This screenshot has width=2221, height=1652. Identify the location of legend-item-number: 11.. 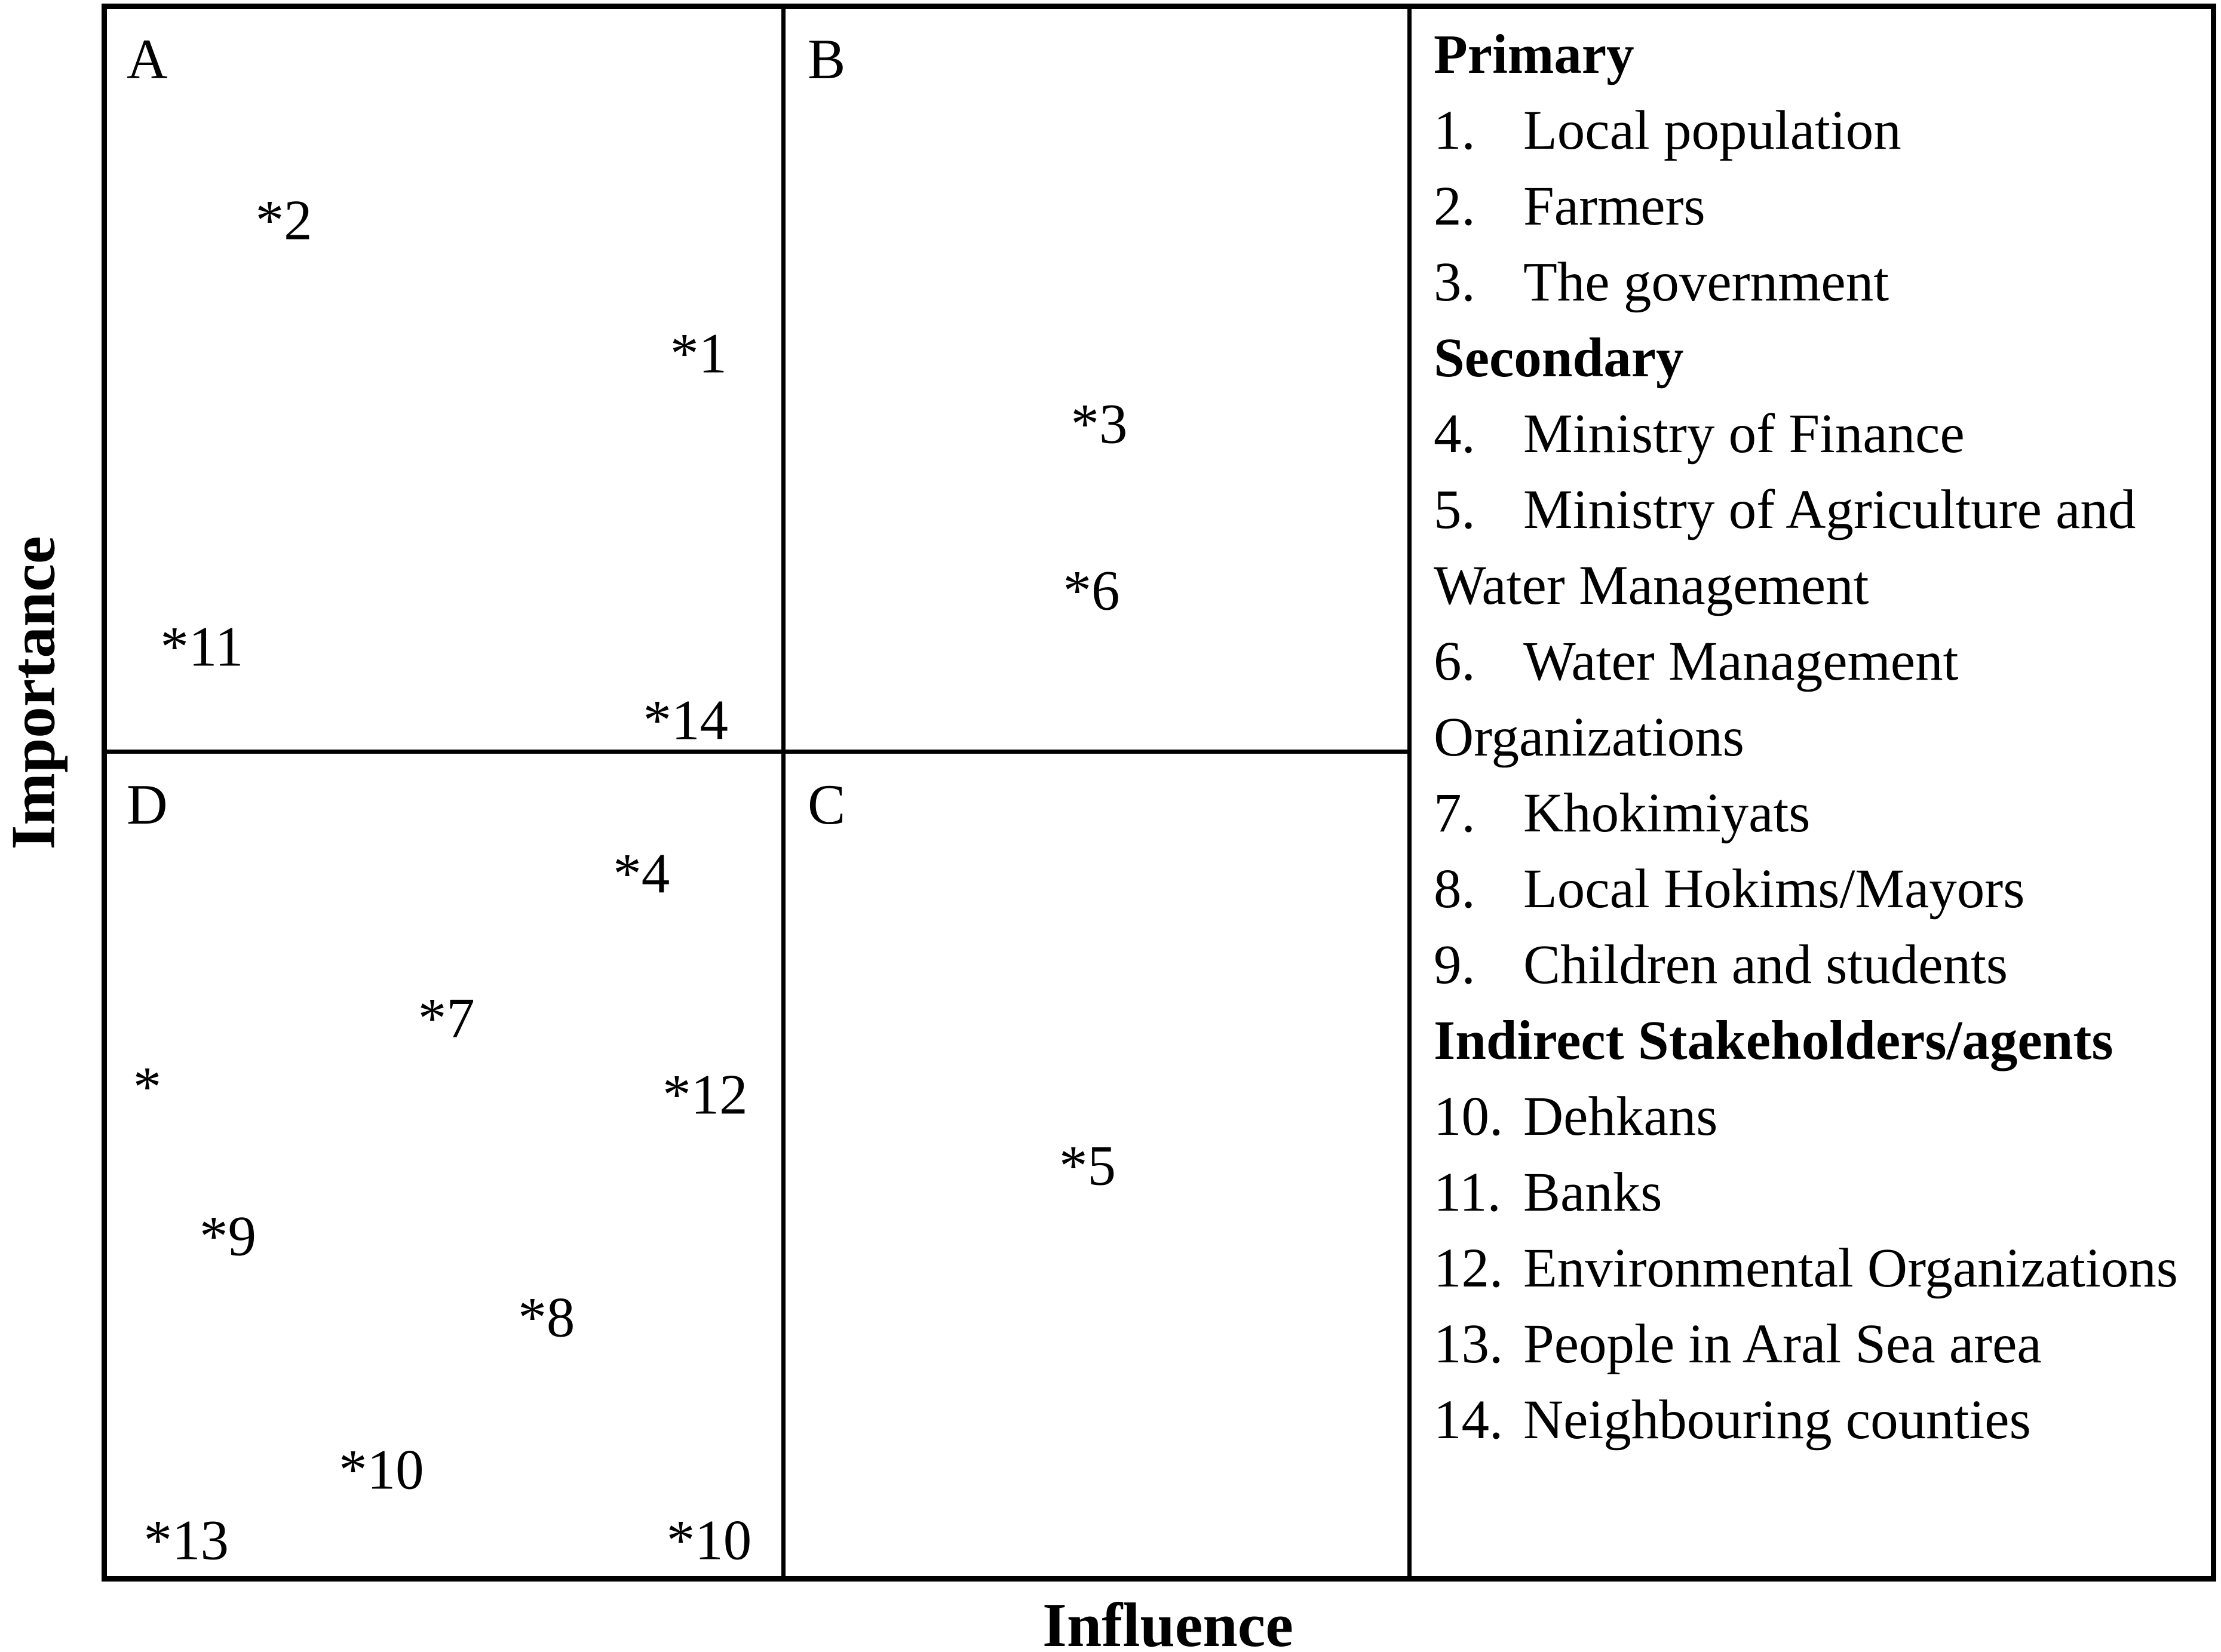
(1467, 1192).